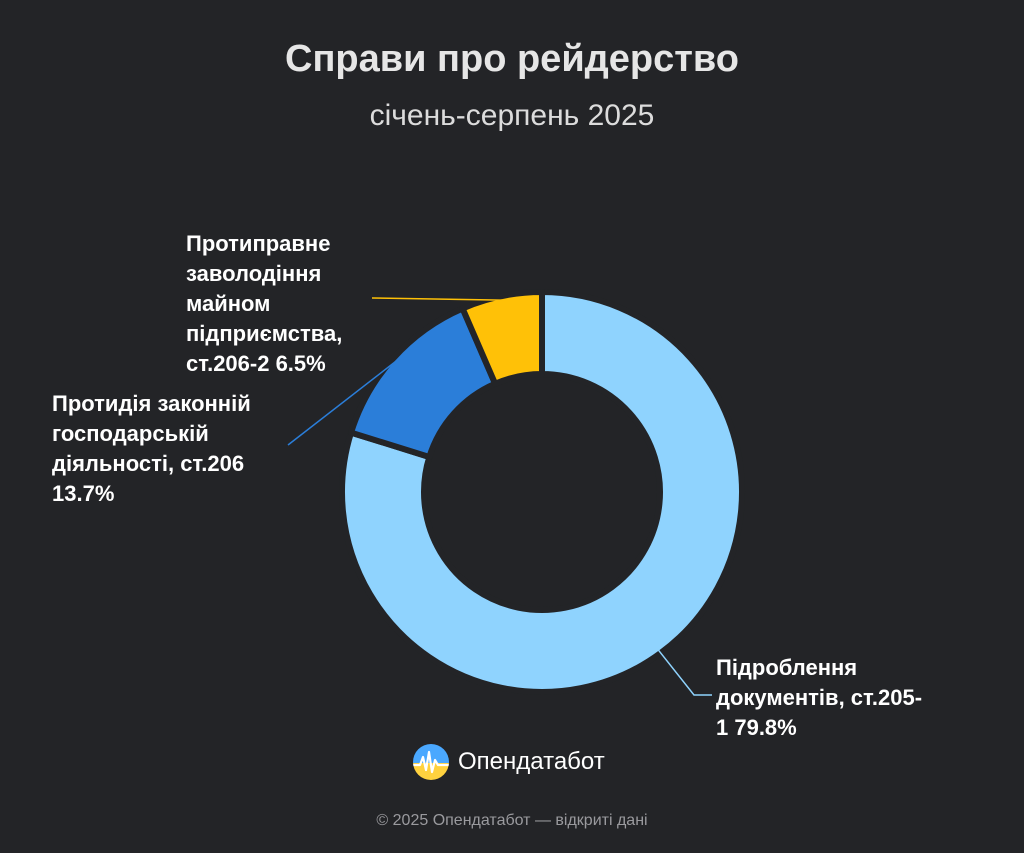 The width and height of the screenshot is (1024, 853). Describe the element at coordinates (258, 243) in the screenshot. I see `label-seizure-line-1: Протиправне` at that location.